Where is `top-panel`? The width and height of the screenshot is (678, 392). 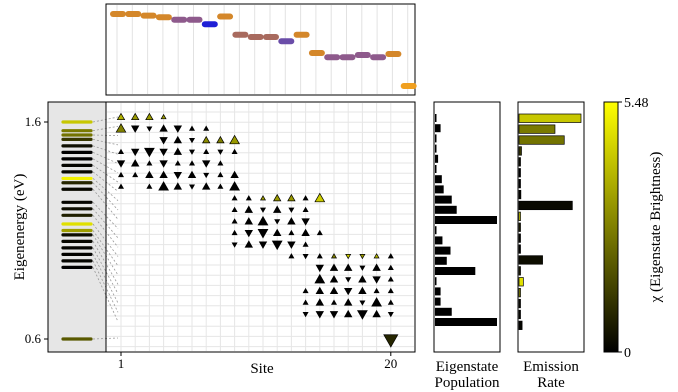 top-panel is located at coordinates (261, 49).